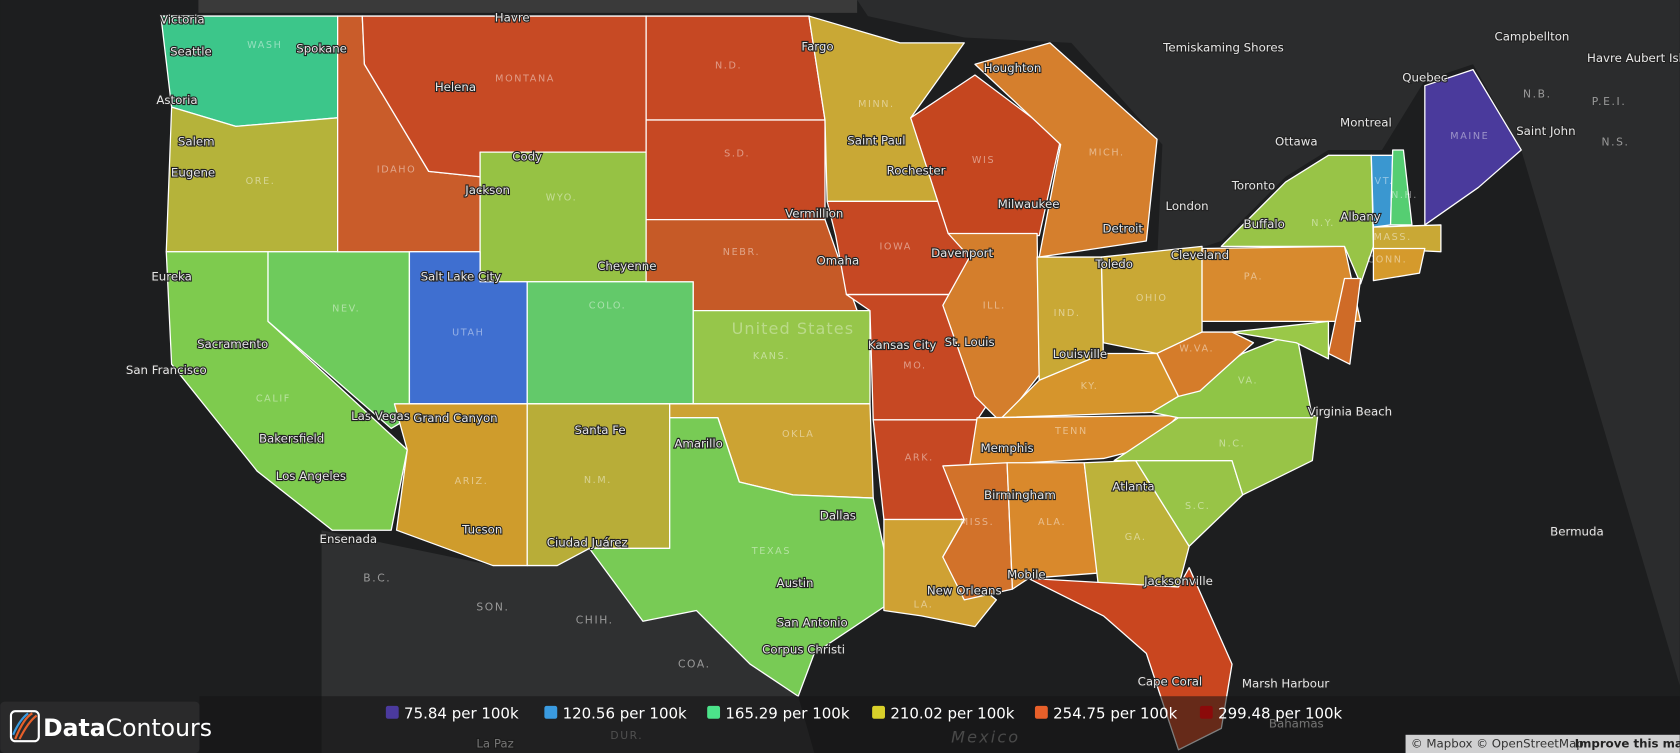 This screenshot has height=753, width=1680. Describe the element at coordinates (455, 87) in the screenshot. I see `city-label: Helena` at that location.